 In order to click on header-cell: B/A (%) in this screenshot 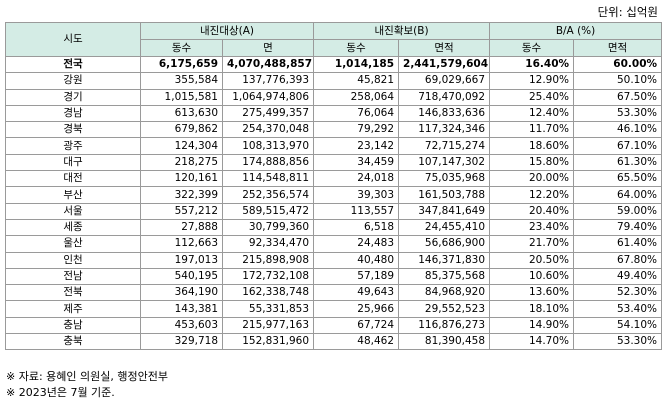, I will do `click(576, 31)`.